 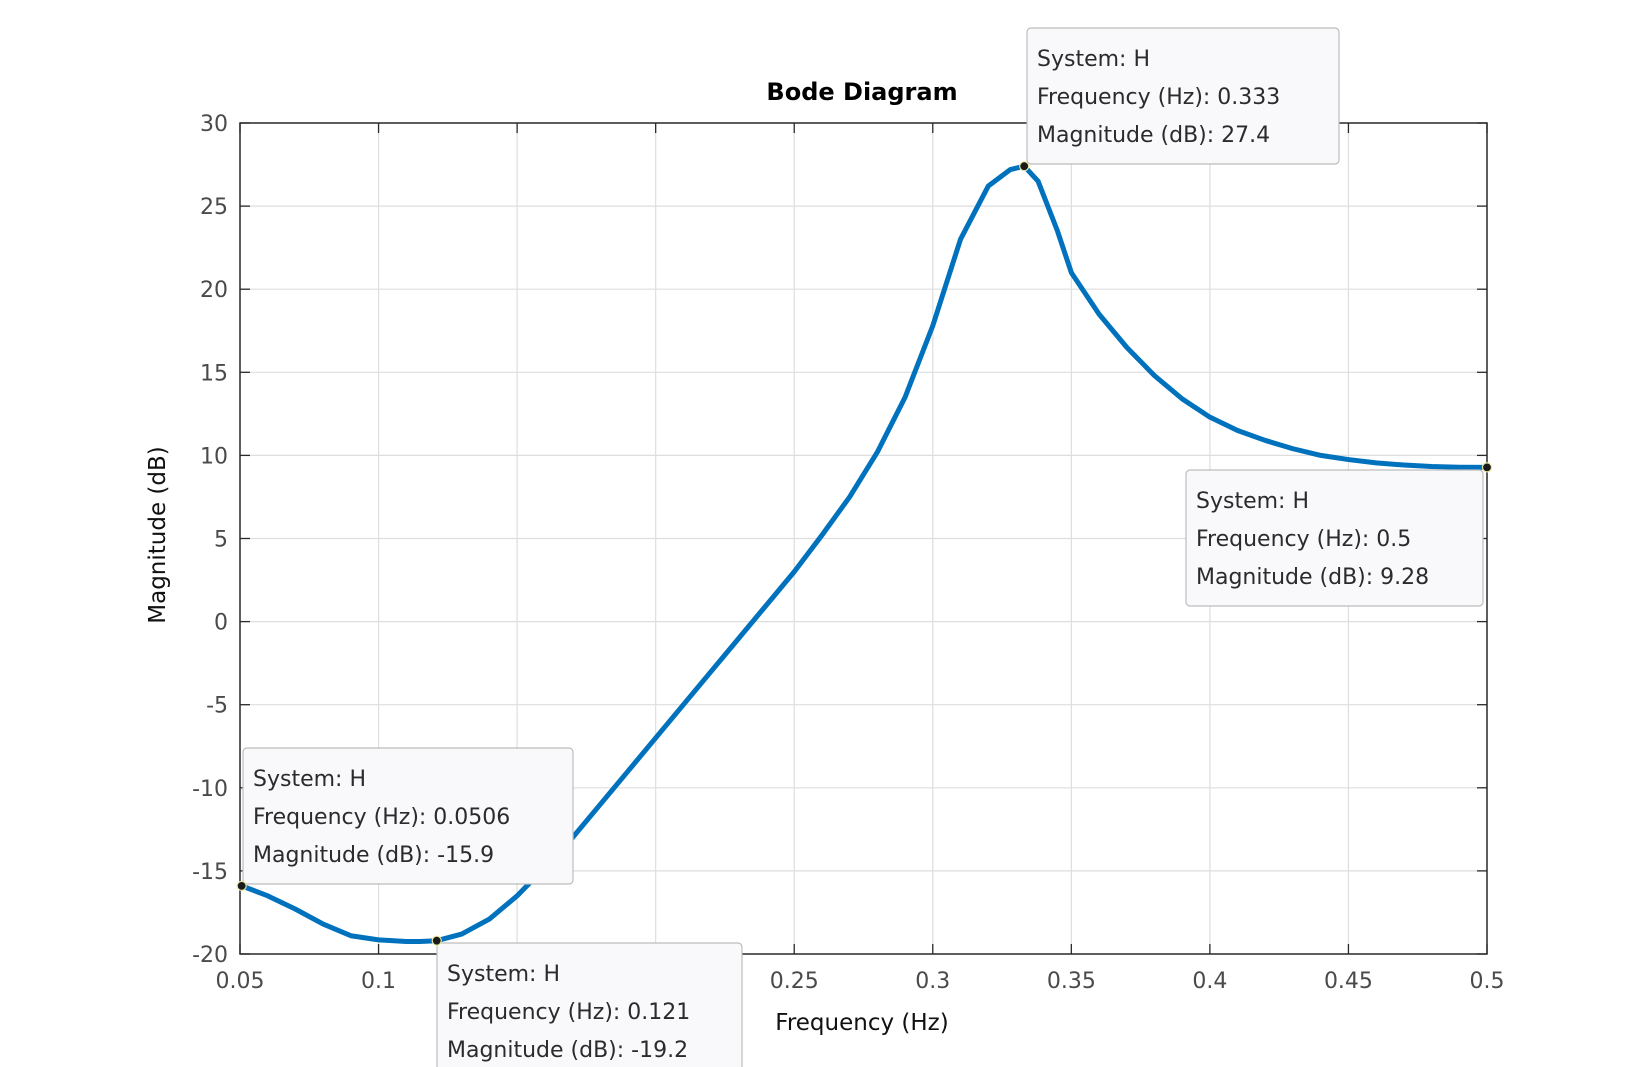 I want to click on y-tick-label: 15, so click(x=214, y=373).